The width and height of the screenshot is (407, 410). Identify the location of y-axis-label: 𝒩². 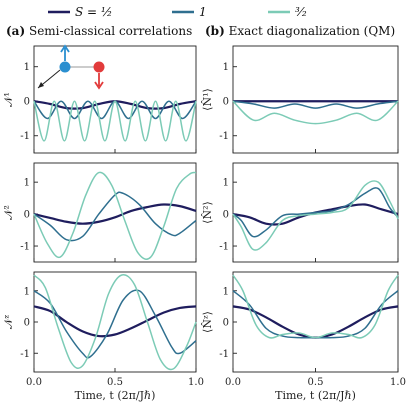
(8, 212).